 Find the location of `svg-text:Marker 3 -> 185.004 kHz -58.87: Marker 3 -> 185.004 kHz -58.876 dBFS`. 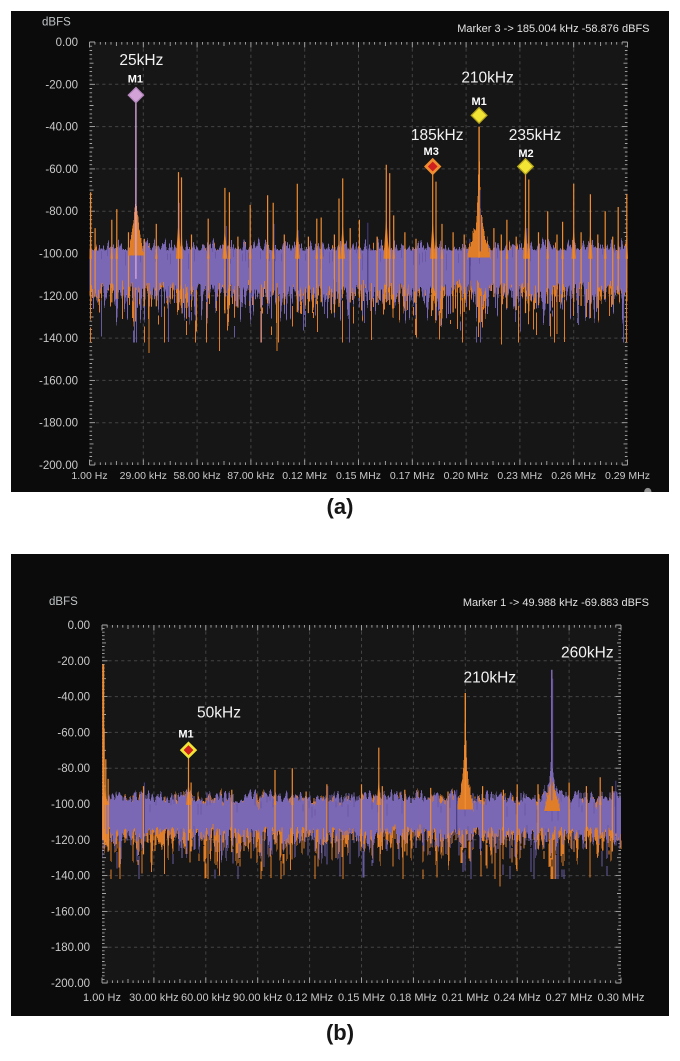

svg-text:Marker 3 -> 185.004 kHz -58.87: Marker 3 -> 185.004 kHz -58.876 dBFS is located at coordinates (553, 29).